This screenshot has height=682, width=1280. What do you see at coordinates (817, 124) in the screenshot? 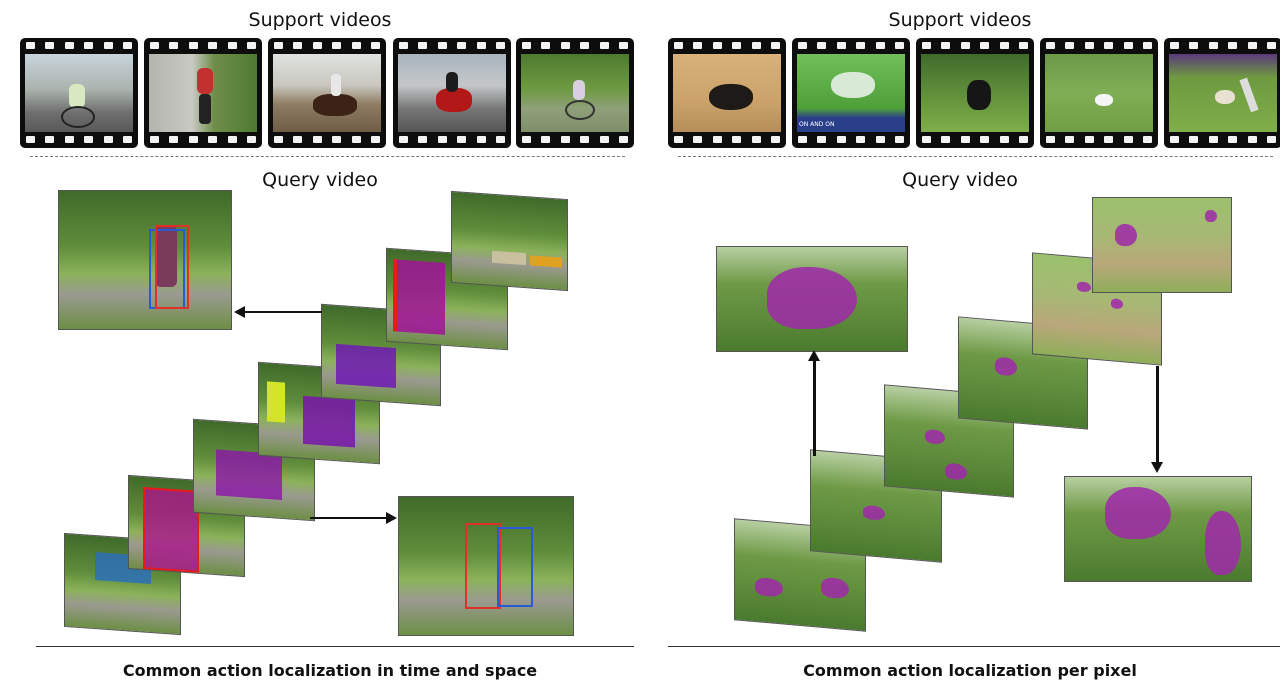
I see `tv-banner: ON AND ON` at bounding box center [817, 124].